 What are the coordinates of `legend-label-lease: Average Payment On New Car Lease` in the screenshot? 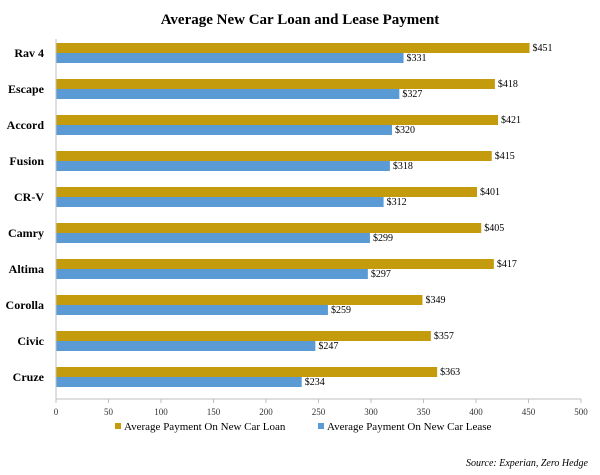 It's located at (409, 427).